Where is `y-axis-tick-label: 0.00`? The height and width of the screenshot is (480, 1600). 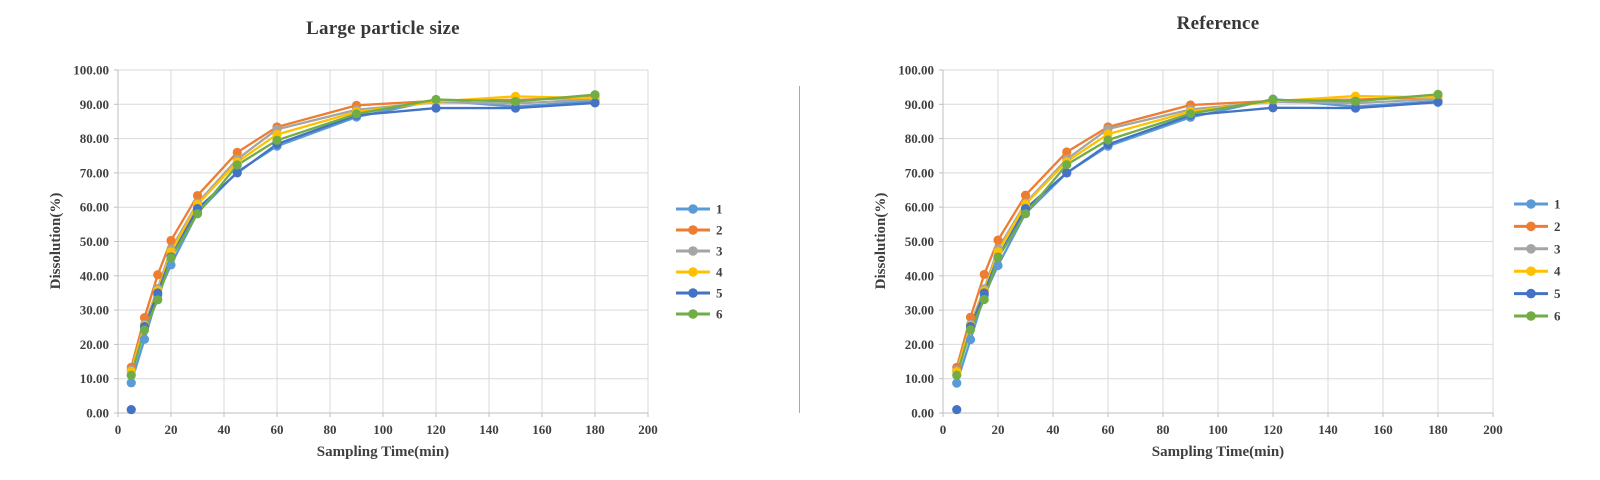 y-axis-tick-label: 0.00 is located at coordinates (922, 413).